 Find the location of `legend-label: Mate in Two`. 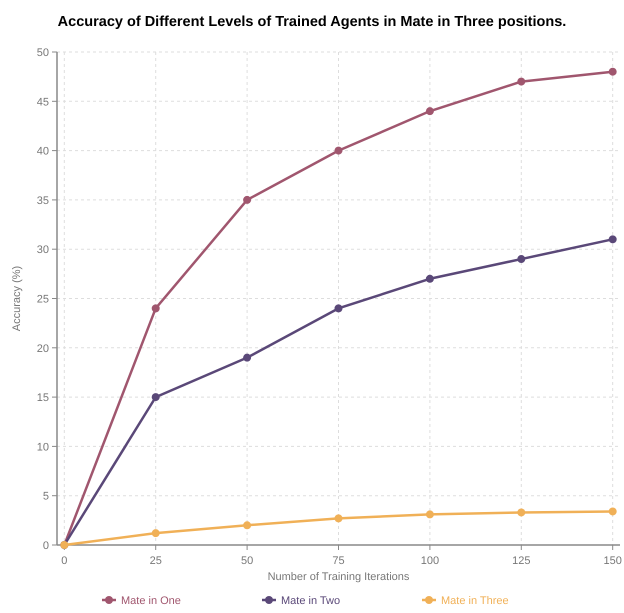

legend-label: Mate in Two is located at coordinates (310, 601).